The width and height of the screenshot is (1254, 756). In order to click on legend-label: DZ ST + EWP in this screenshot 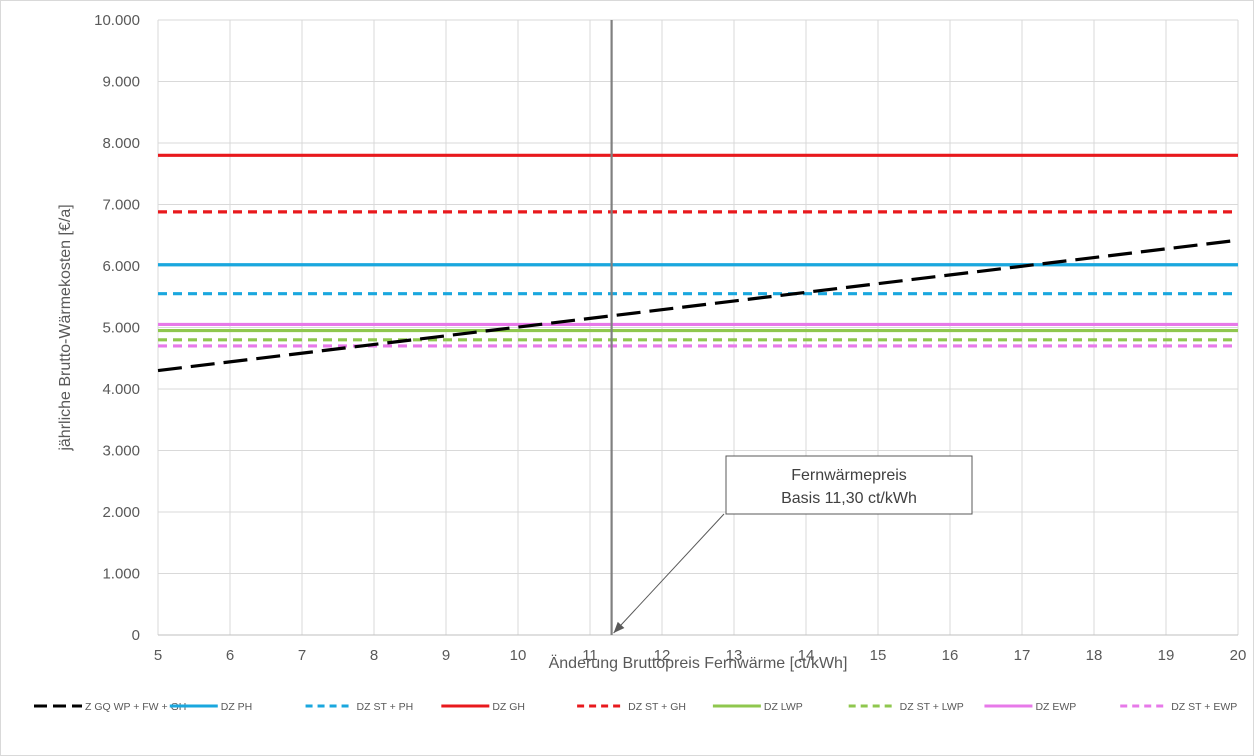, I will do `click(1204, 707)`.